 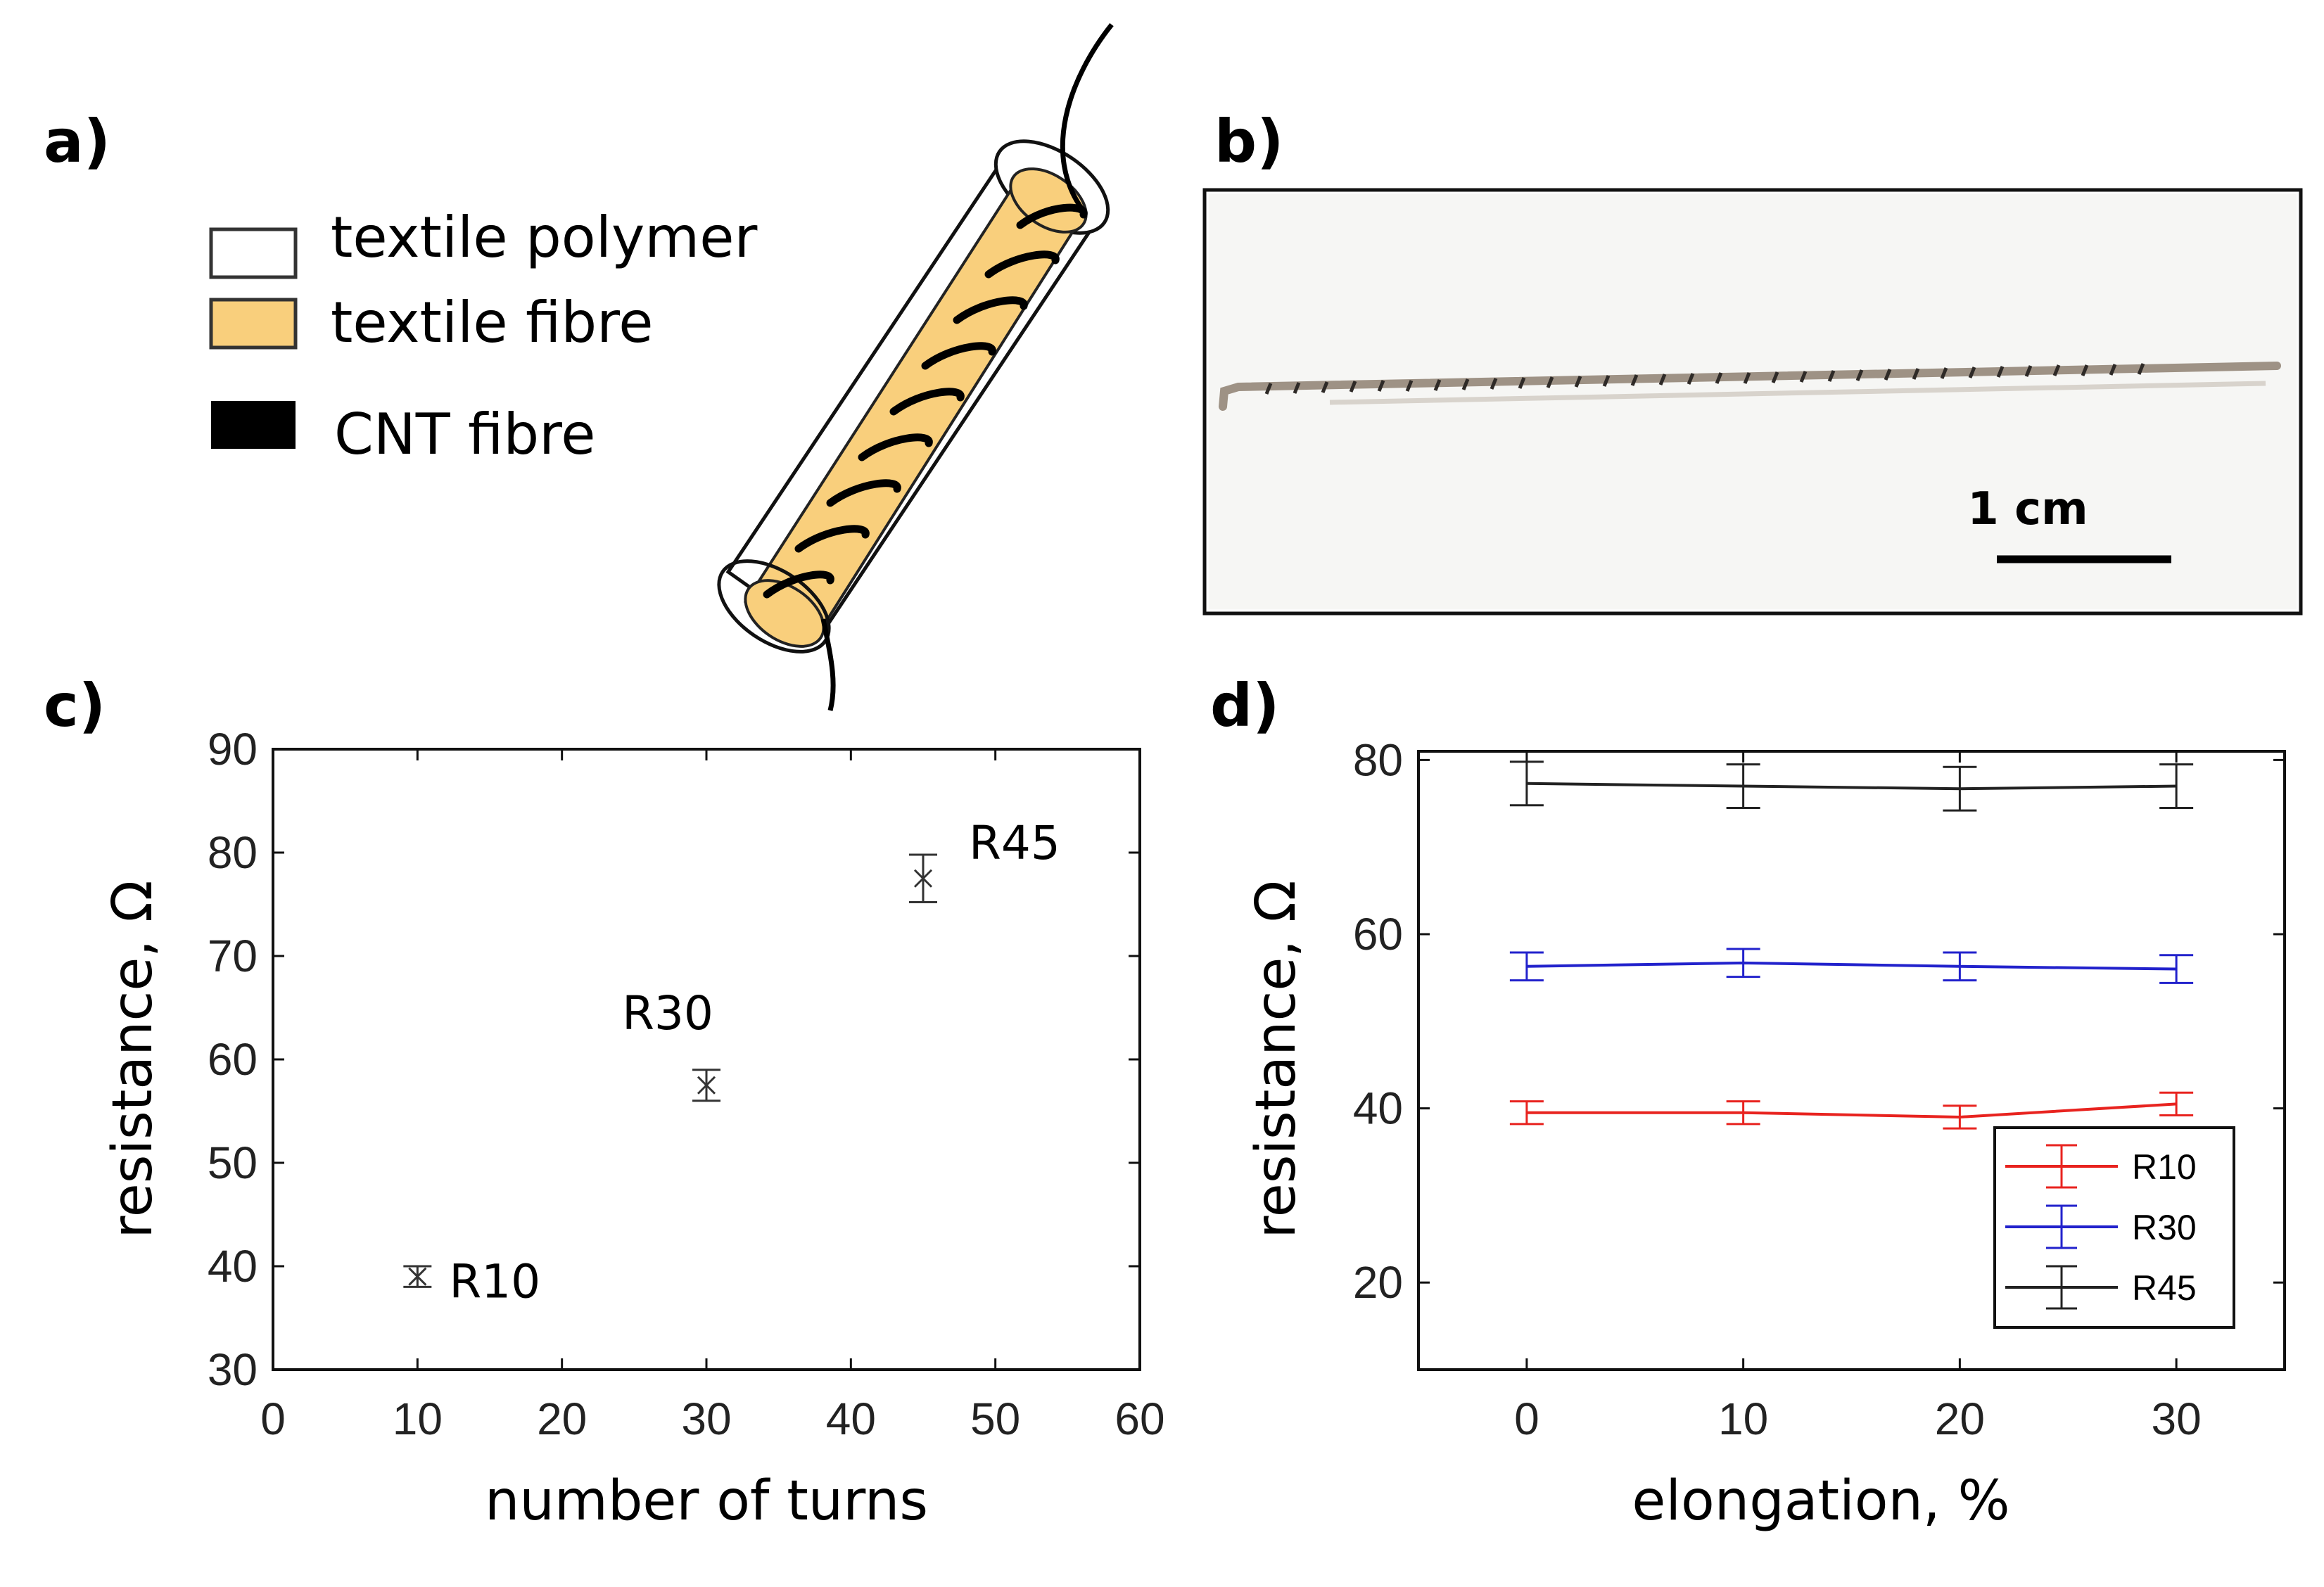 What do you see at coordinates (1087, 118) in the screenshot?
I see `cnt-lead-top` at bounding box center [1087, 118].